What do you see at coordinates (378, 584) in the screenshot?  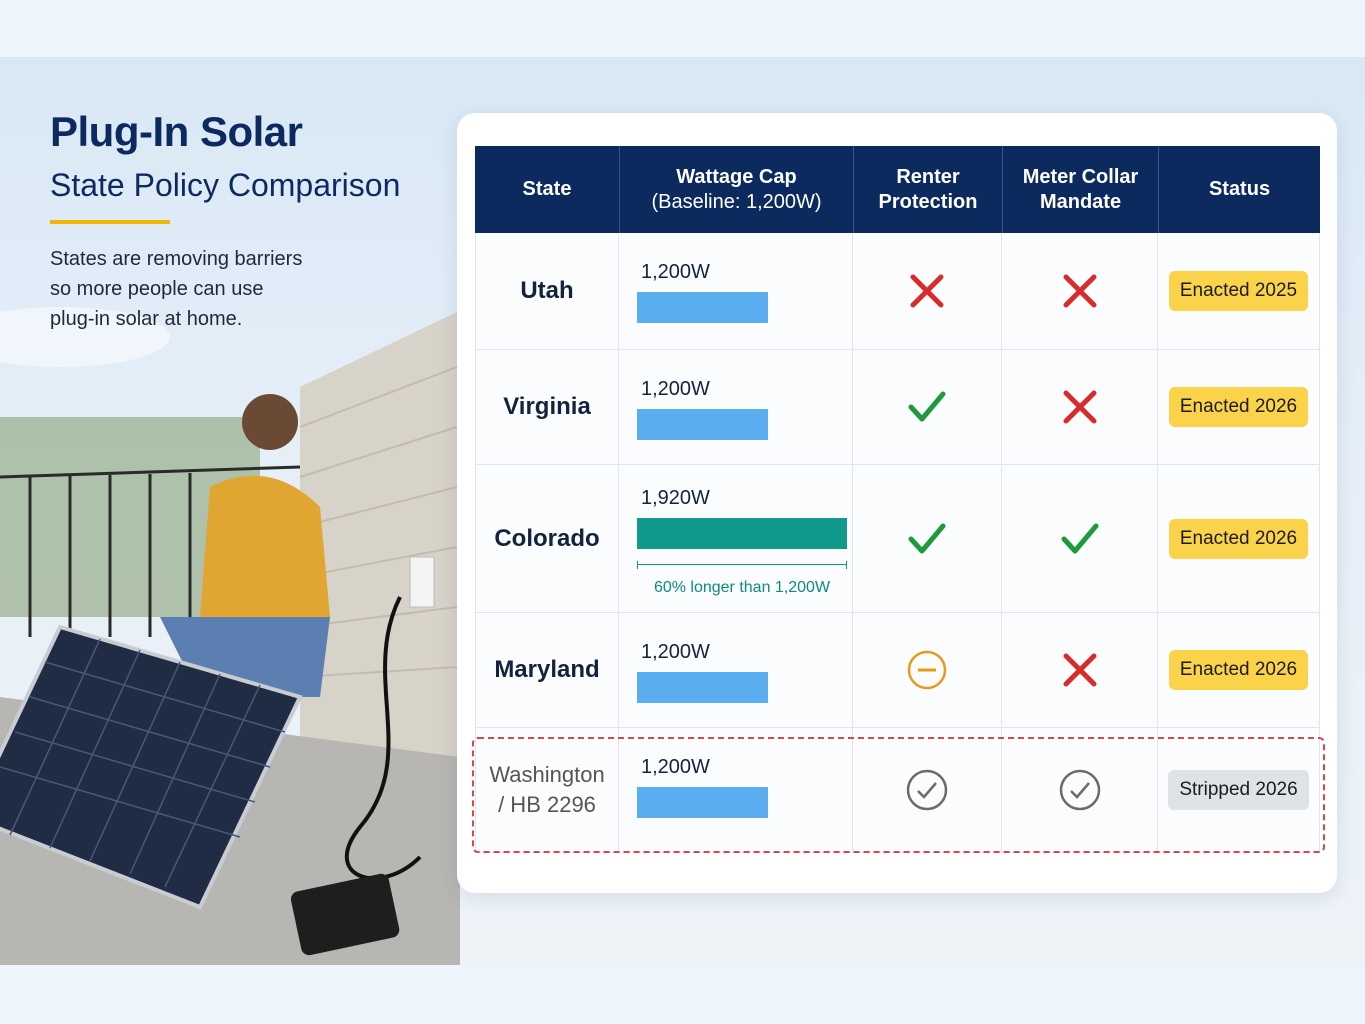 I see `wall` at bounding box center [378, 584].